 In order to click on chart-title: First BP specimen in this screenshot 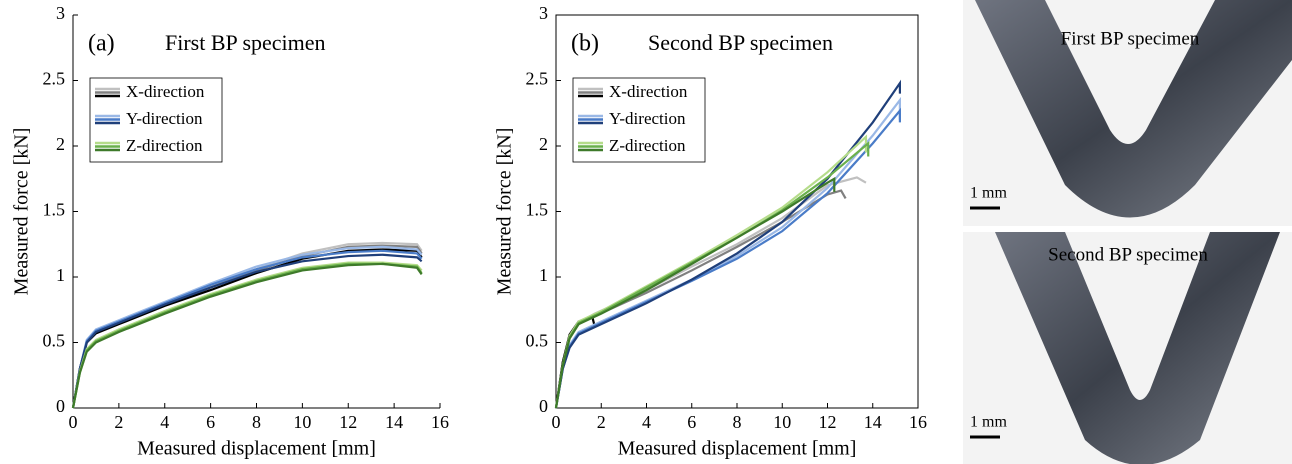, I will do `click(245, 42)`.